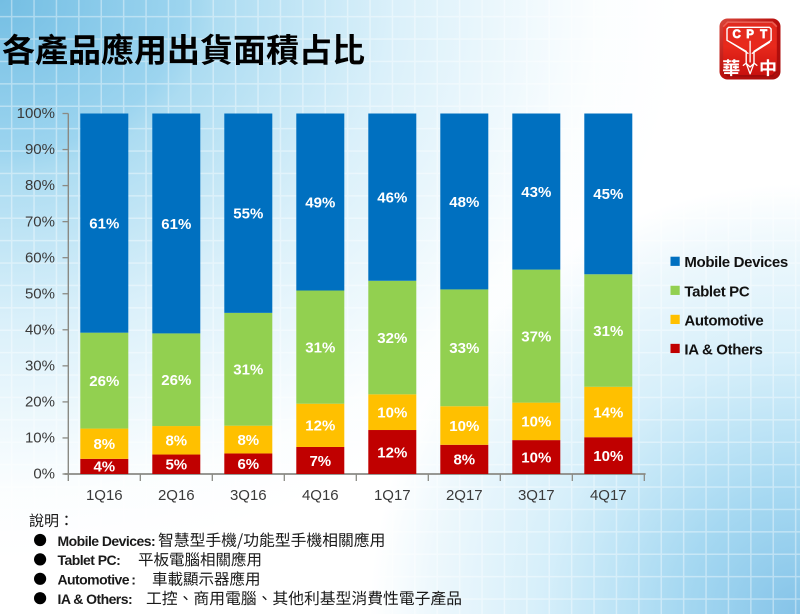 Image resolution: width=800 pixels, height=614 pixels. Describe the element at coordinates (40, 257) in the screenshot. I see `svg-text: 60%` at that location.